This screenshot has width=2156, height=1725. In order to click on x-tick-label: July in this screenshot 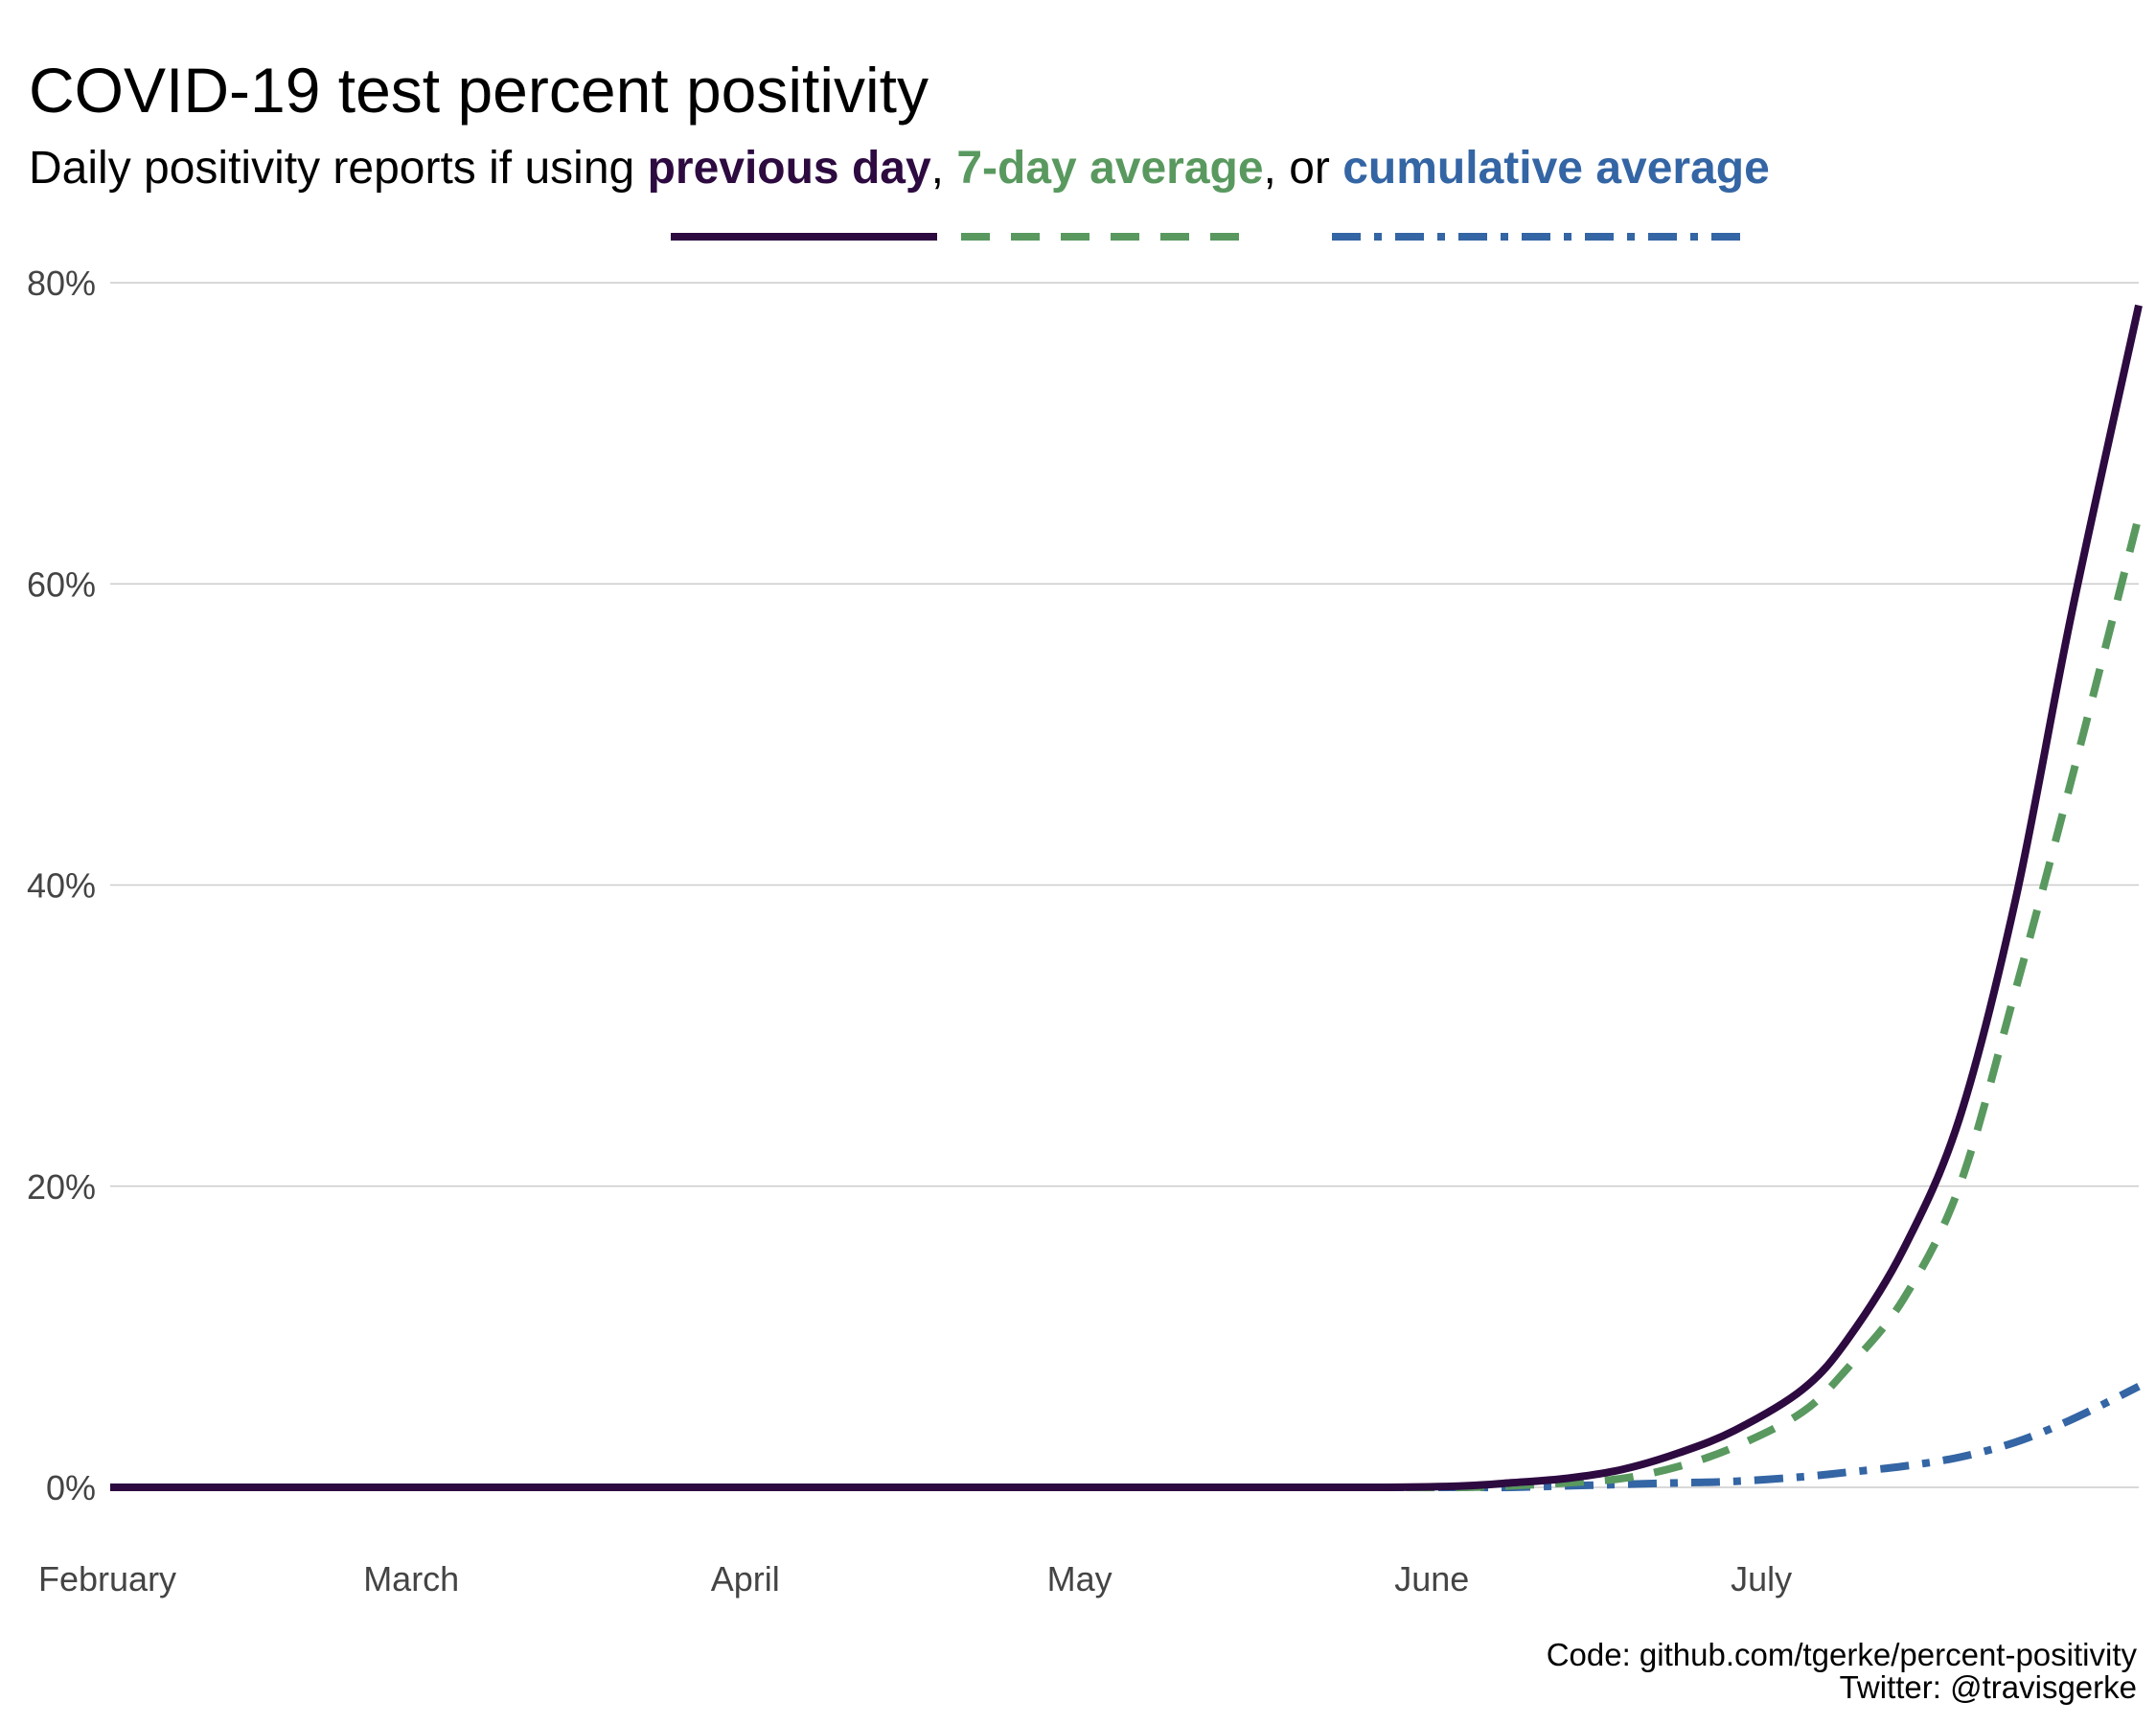, I will do `click(1761, 1578)`.